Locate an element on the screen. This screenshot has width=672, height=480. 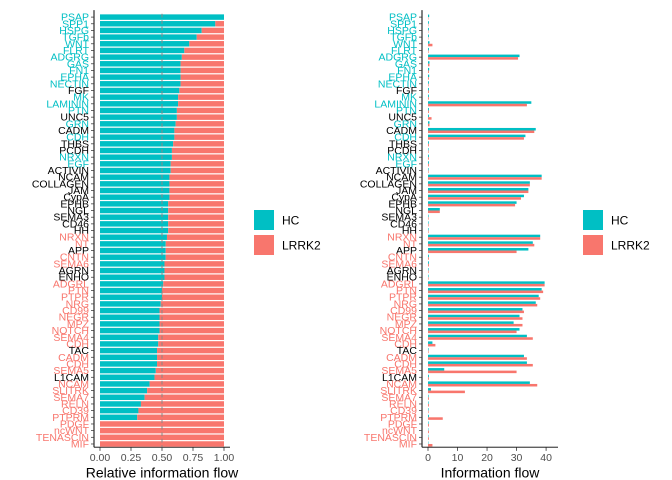
y-tick-label: GAS is located at coordinates (406, 64).